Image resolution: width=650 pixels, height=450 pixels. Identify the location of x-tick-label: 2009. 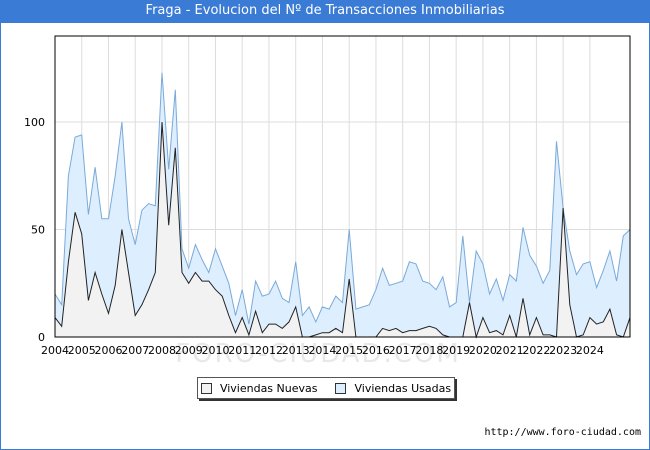
(189, 350).